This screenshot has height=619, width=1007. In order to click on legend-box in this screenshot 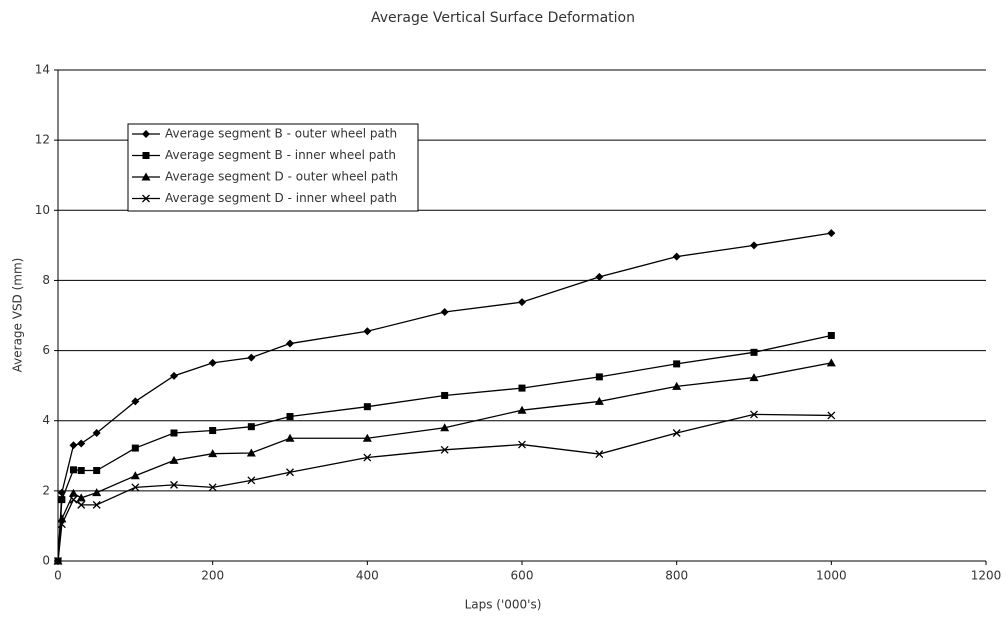, I will do `click(273, 167)`.